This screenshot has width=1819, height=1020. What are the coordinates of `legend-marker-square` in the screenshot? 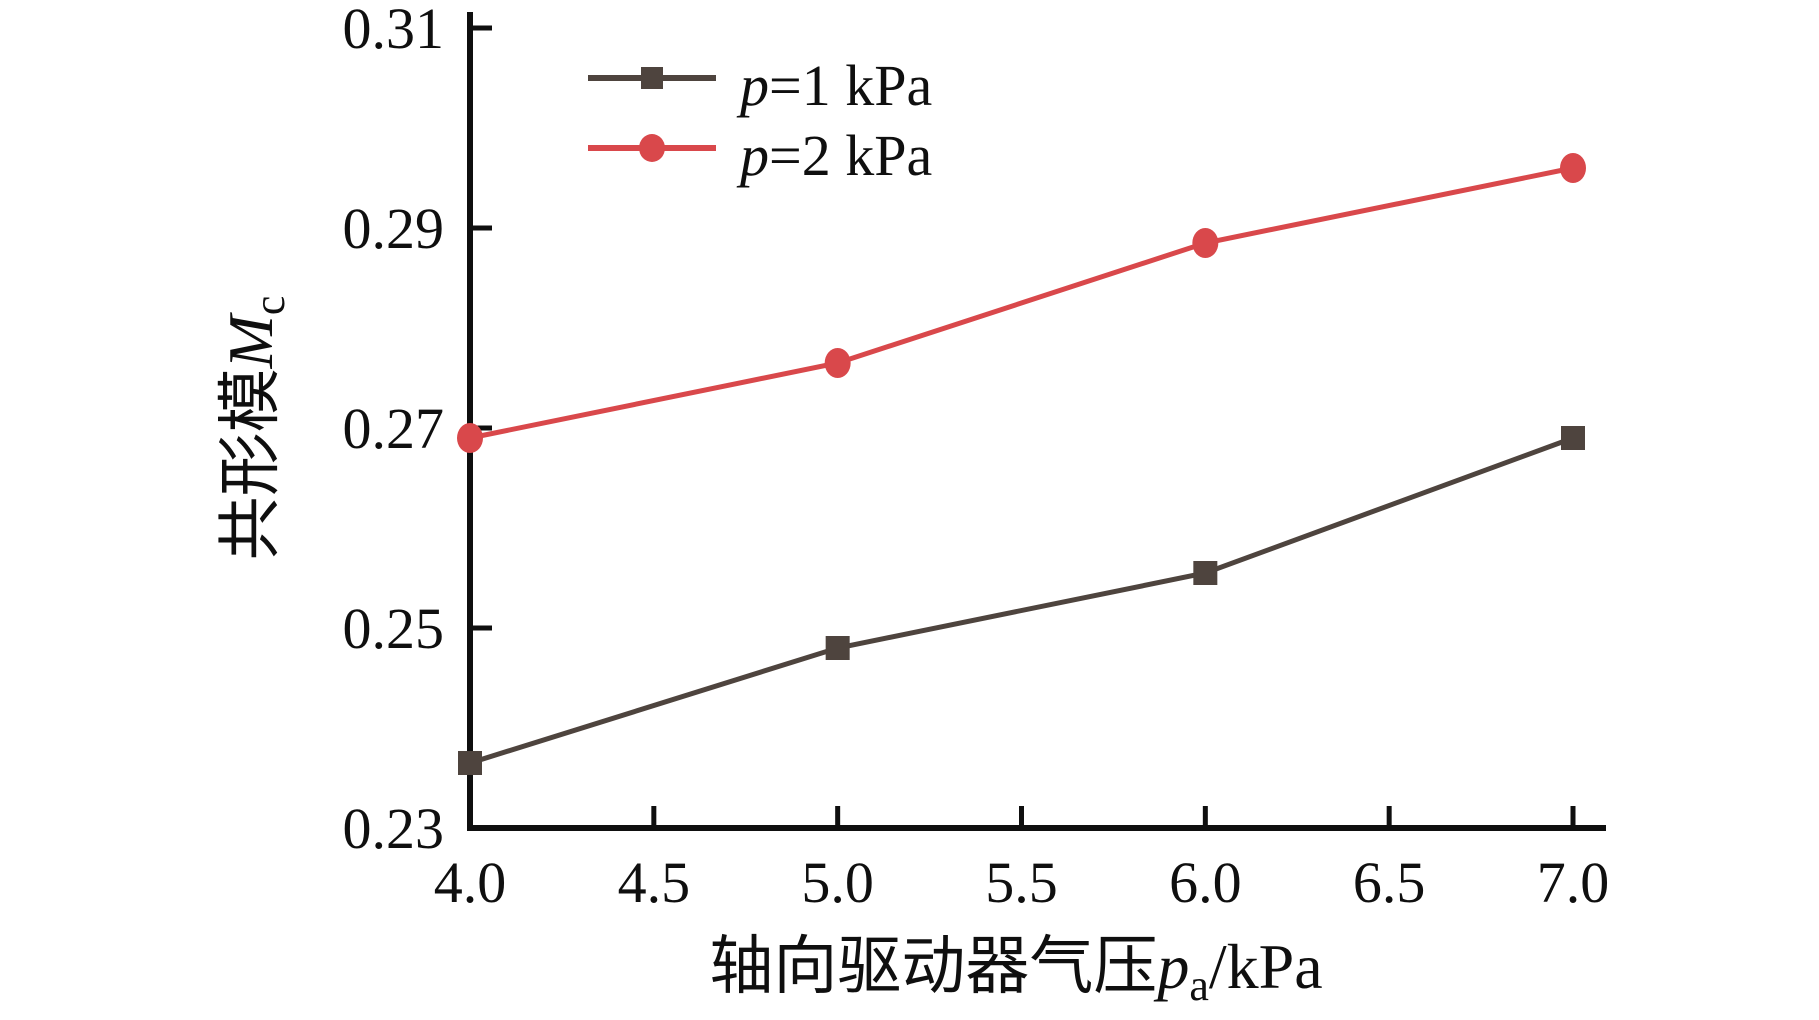 It's located at (652, 78).